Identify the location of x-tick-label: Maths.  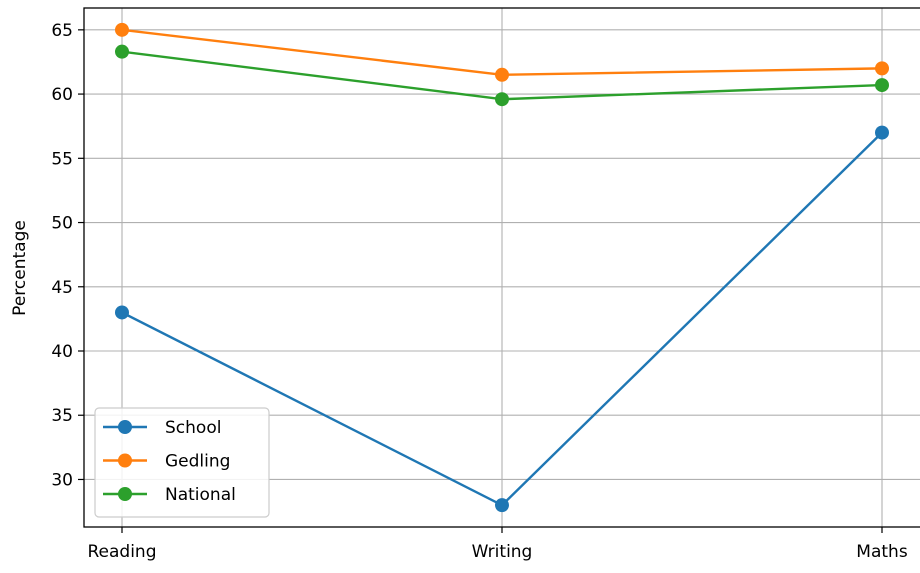
(882, 552).